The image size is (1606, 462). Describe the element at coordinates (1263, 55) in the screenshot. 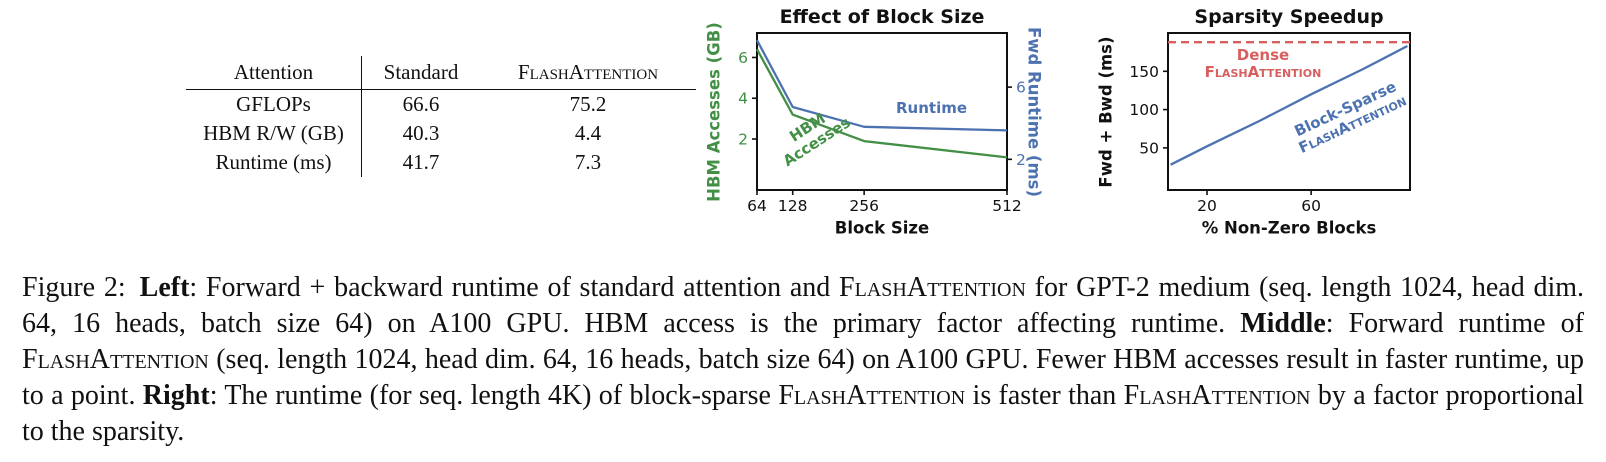

I see `dense-annotation-line1: Dense` at that location.